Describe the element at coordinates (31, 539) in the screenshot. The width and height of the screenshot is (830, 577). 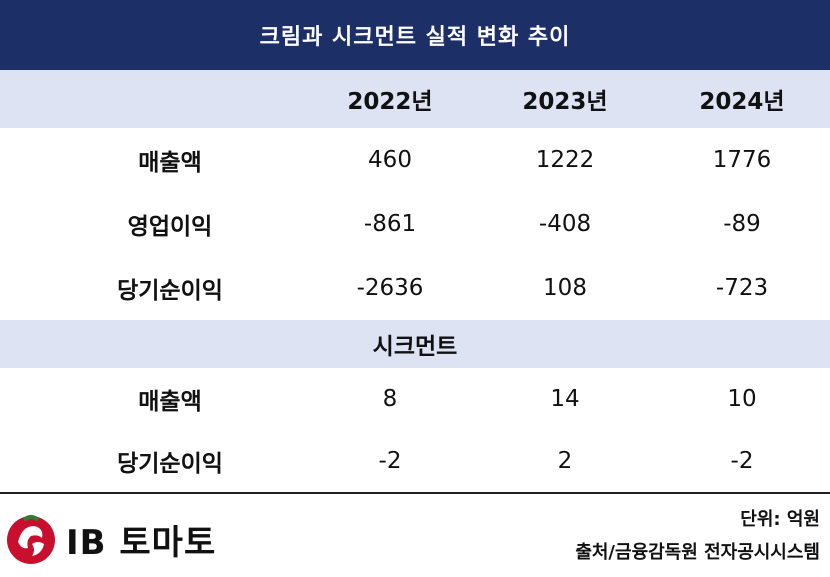
I see `tomato-logo-icon` at that location.